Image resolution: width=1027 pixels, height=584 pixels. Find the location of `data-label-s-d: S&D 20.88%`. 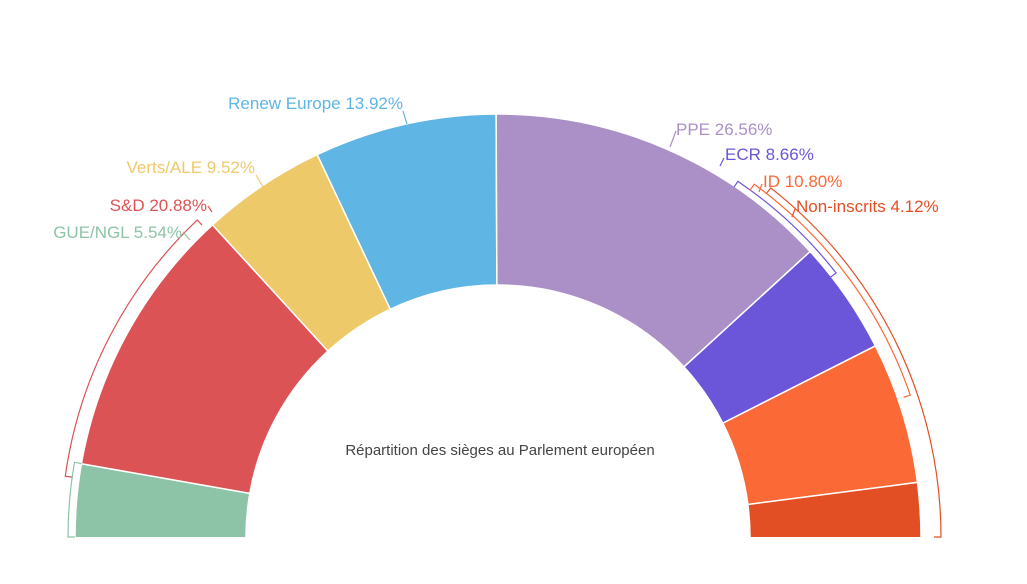

data-label-s-d: S&D 20.88% is located at coordinates (158, 205).